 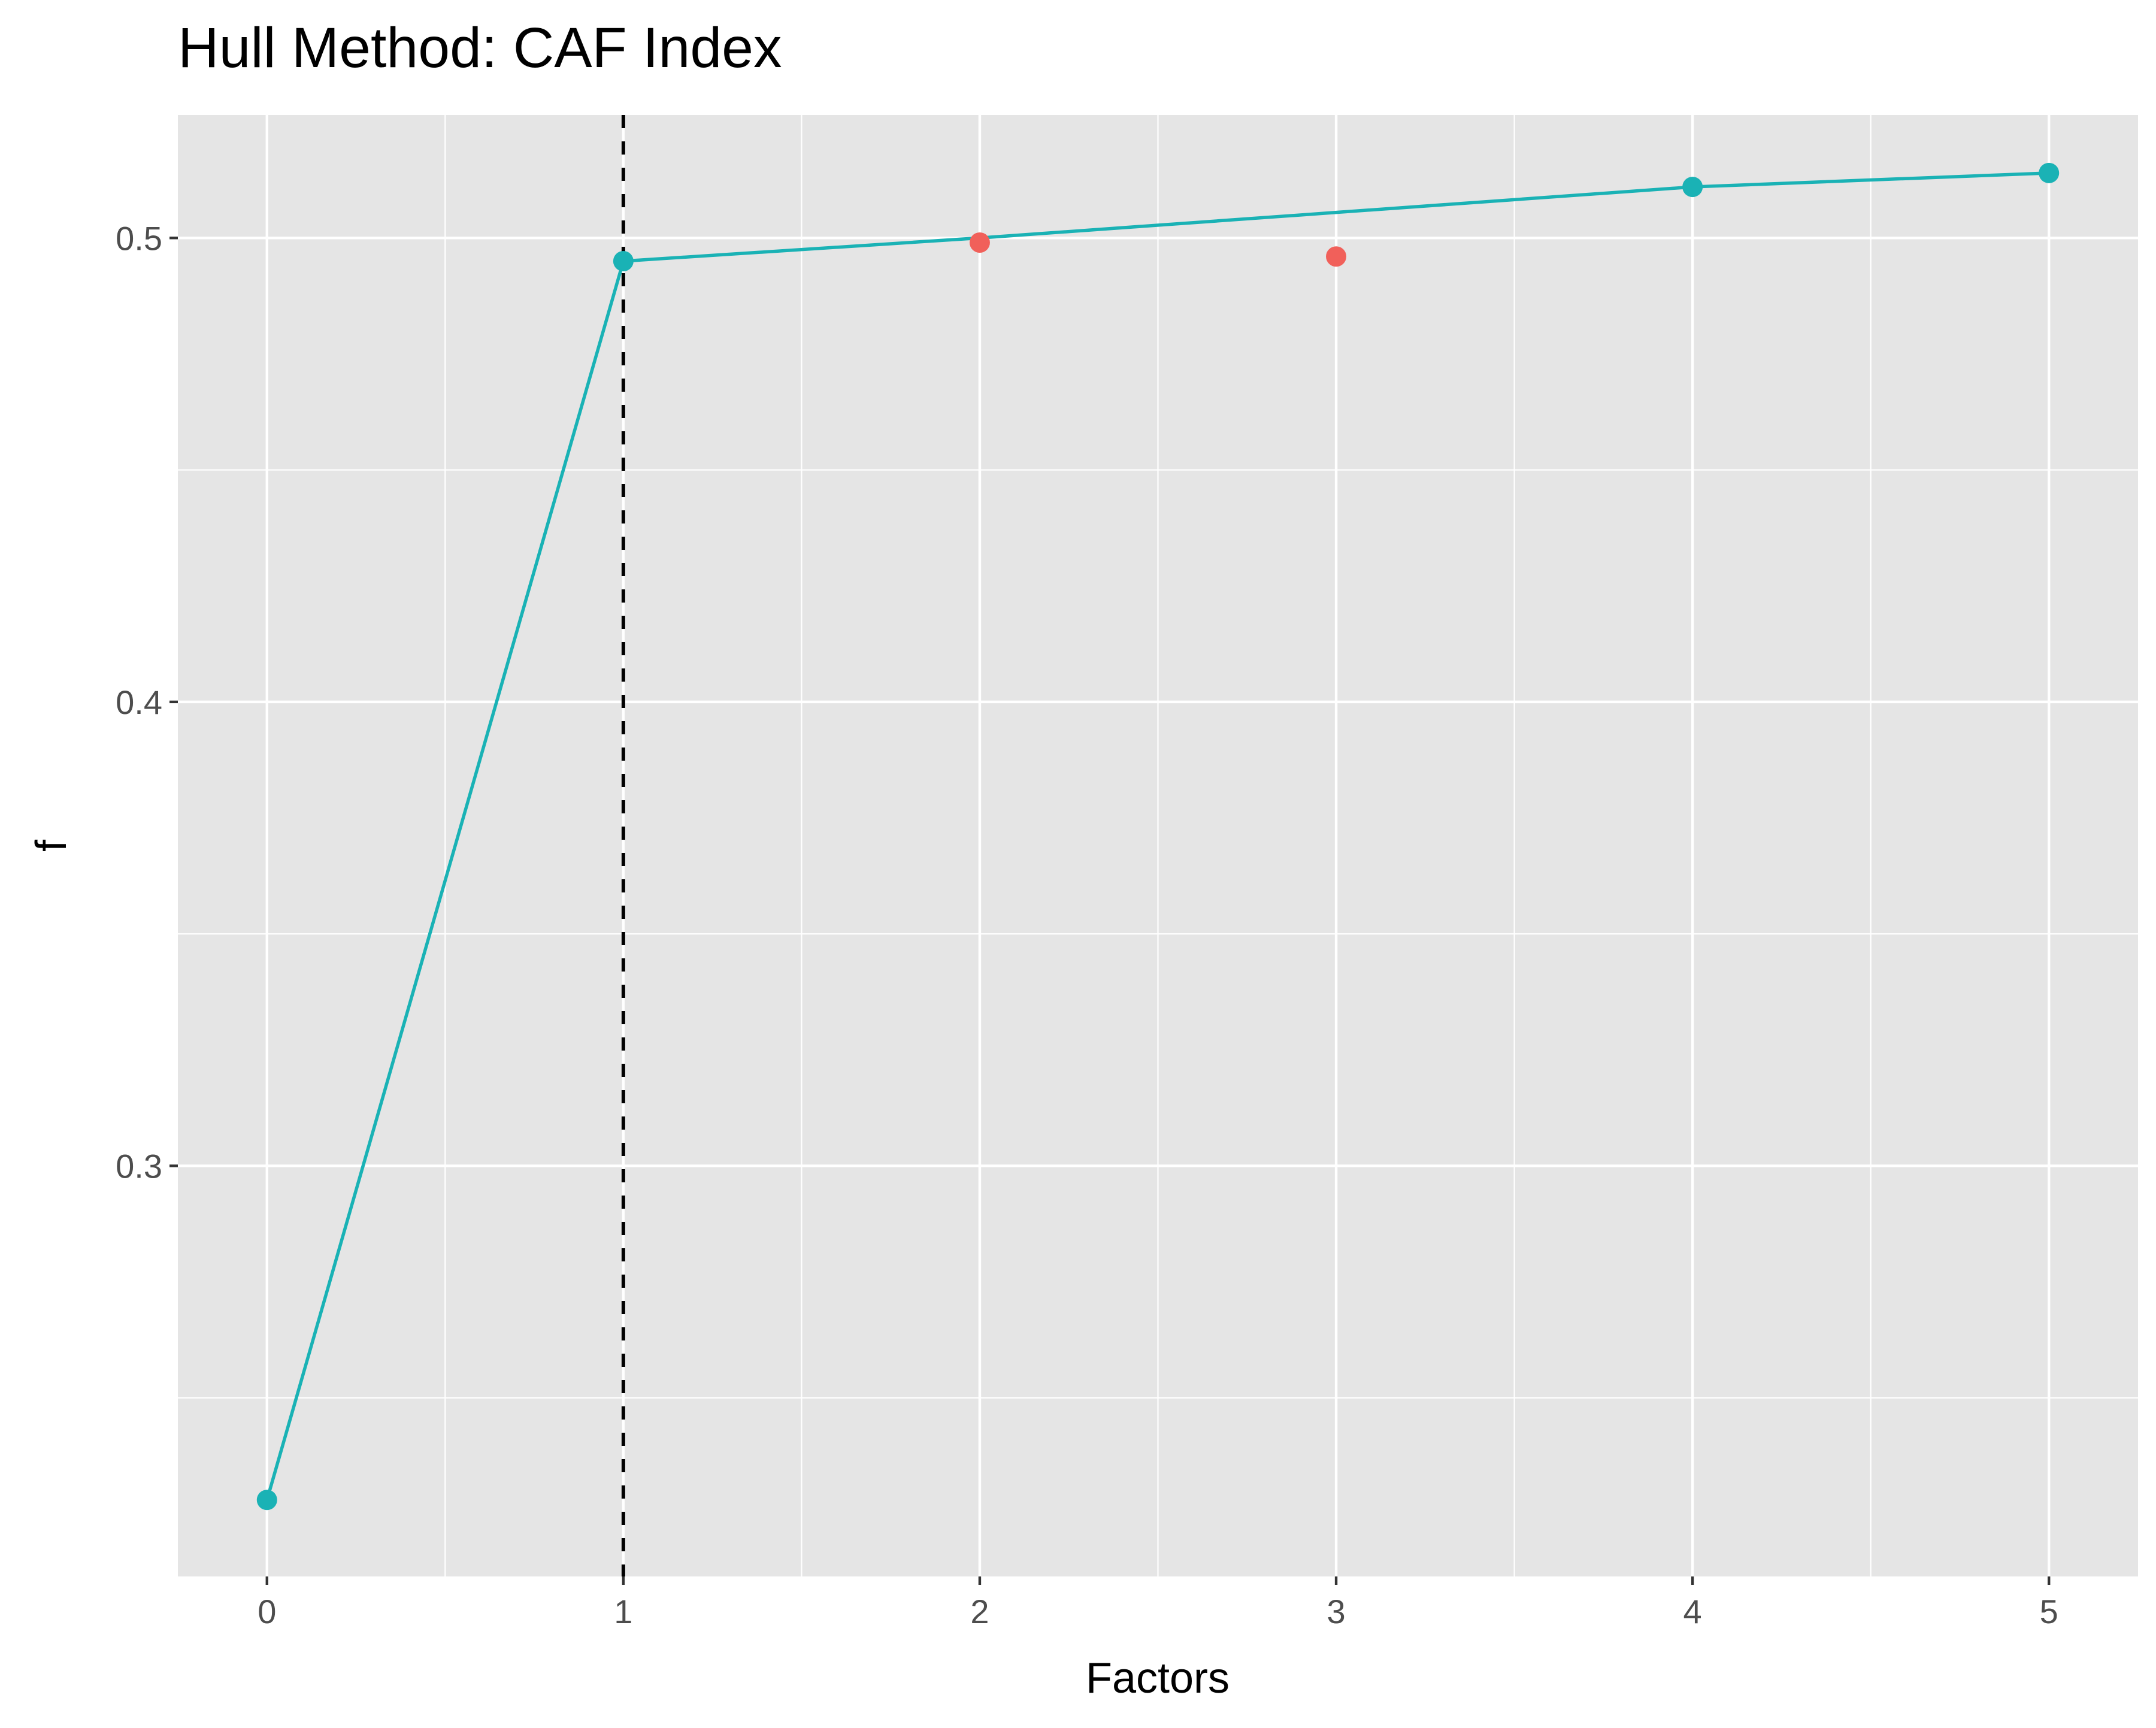 I want to click on x-tick-label: 0, so click(x=267, y=1611).